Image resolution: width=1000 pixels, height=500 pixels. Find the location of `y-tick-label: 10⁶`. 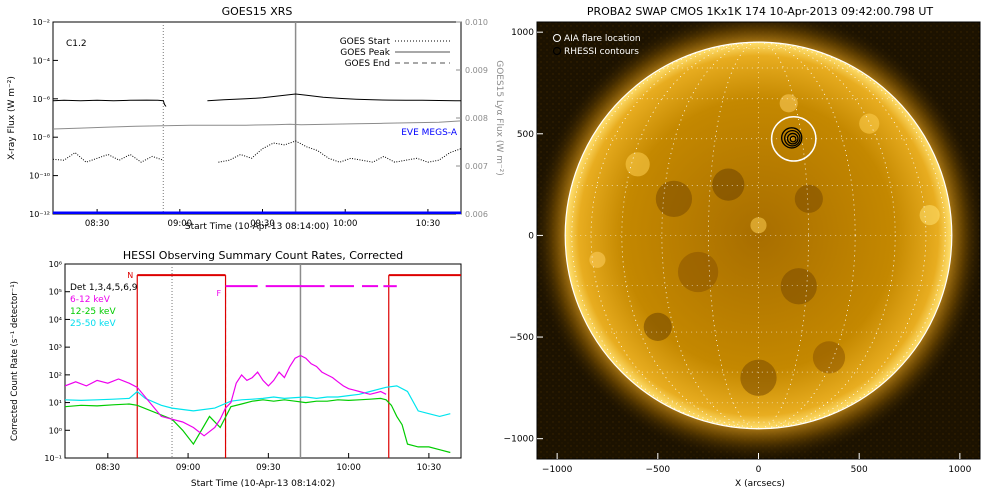

y-tick-label: 10⁶ is located at coordinates (55, 264).